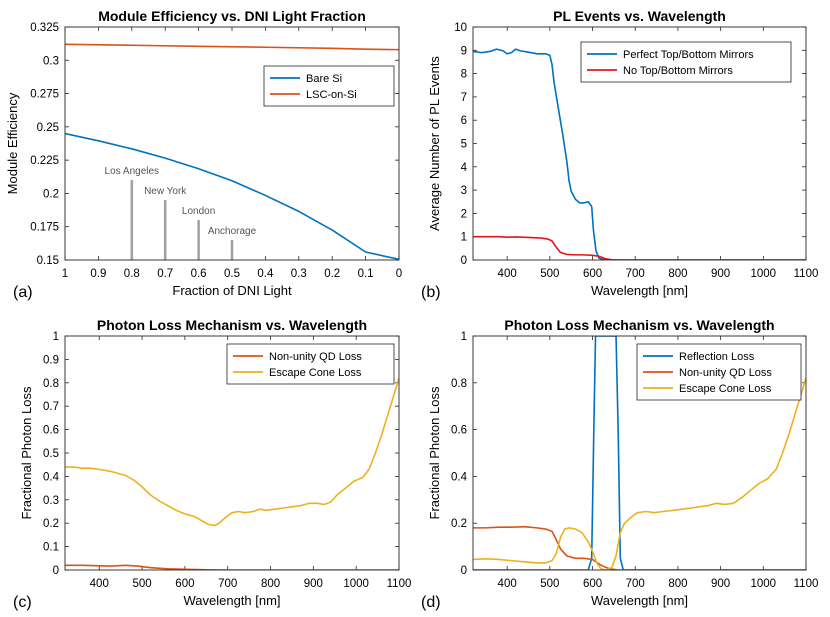 The image size is (830, 617). I want to click on y-tick-label-b: 7, so click(464, 98).